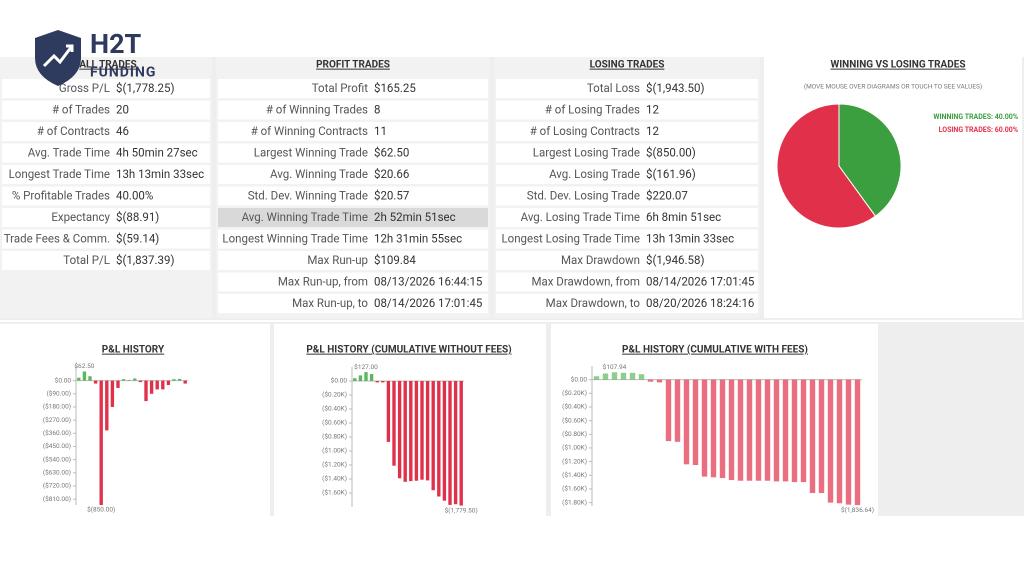 Image resolution: width=1024 pixels, height=572 pixels. I want to click on row-label: # of Winning Contracts, so click(309, 131).